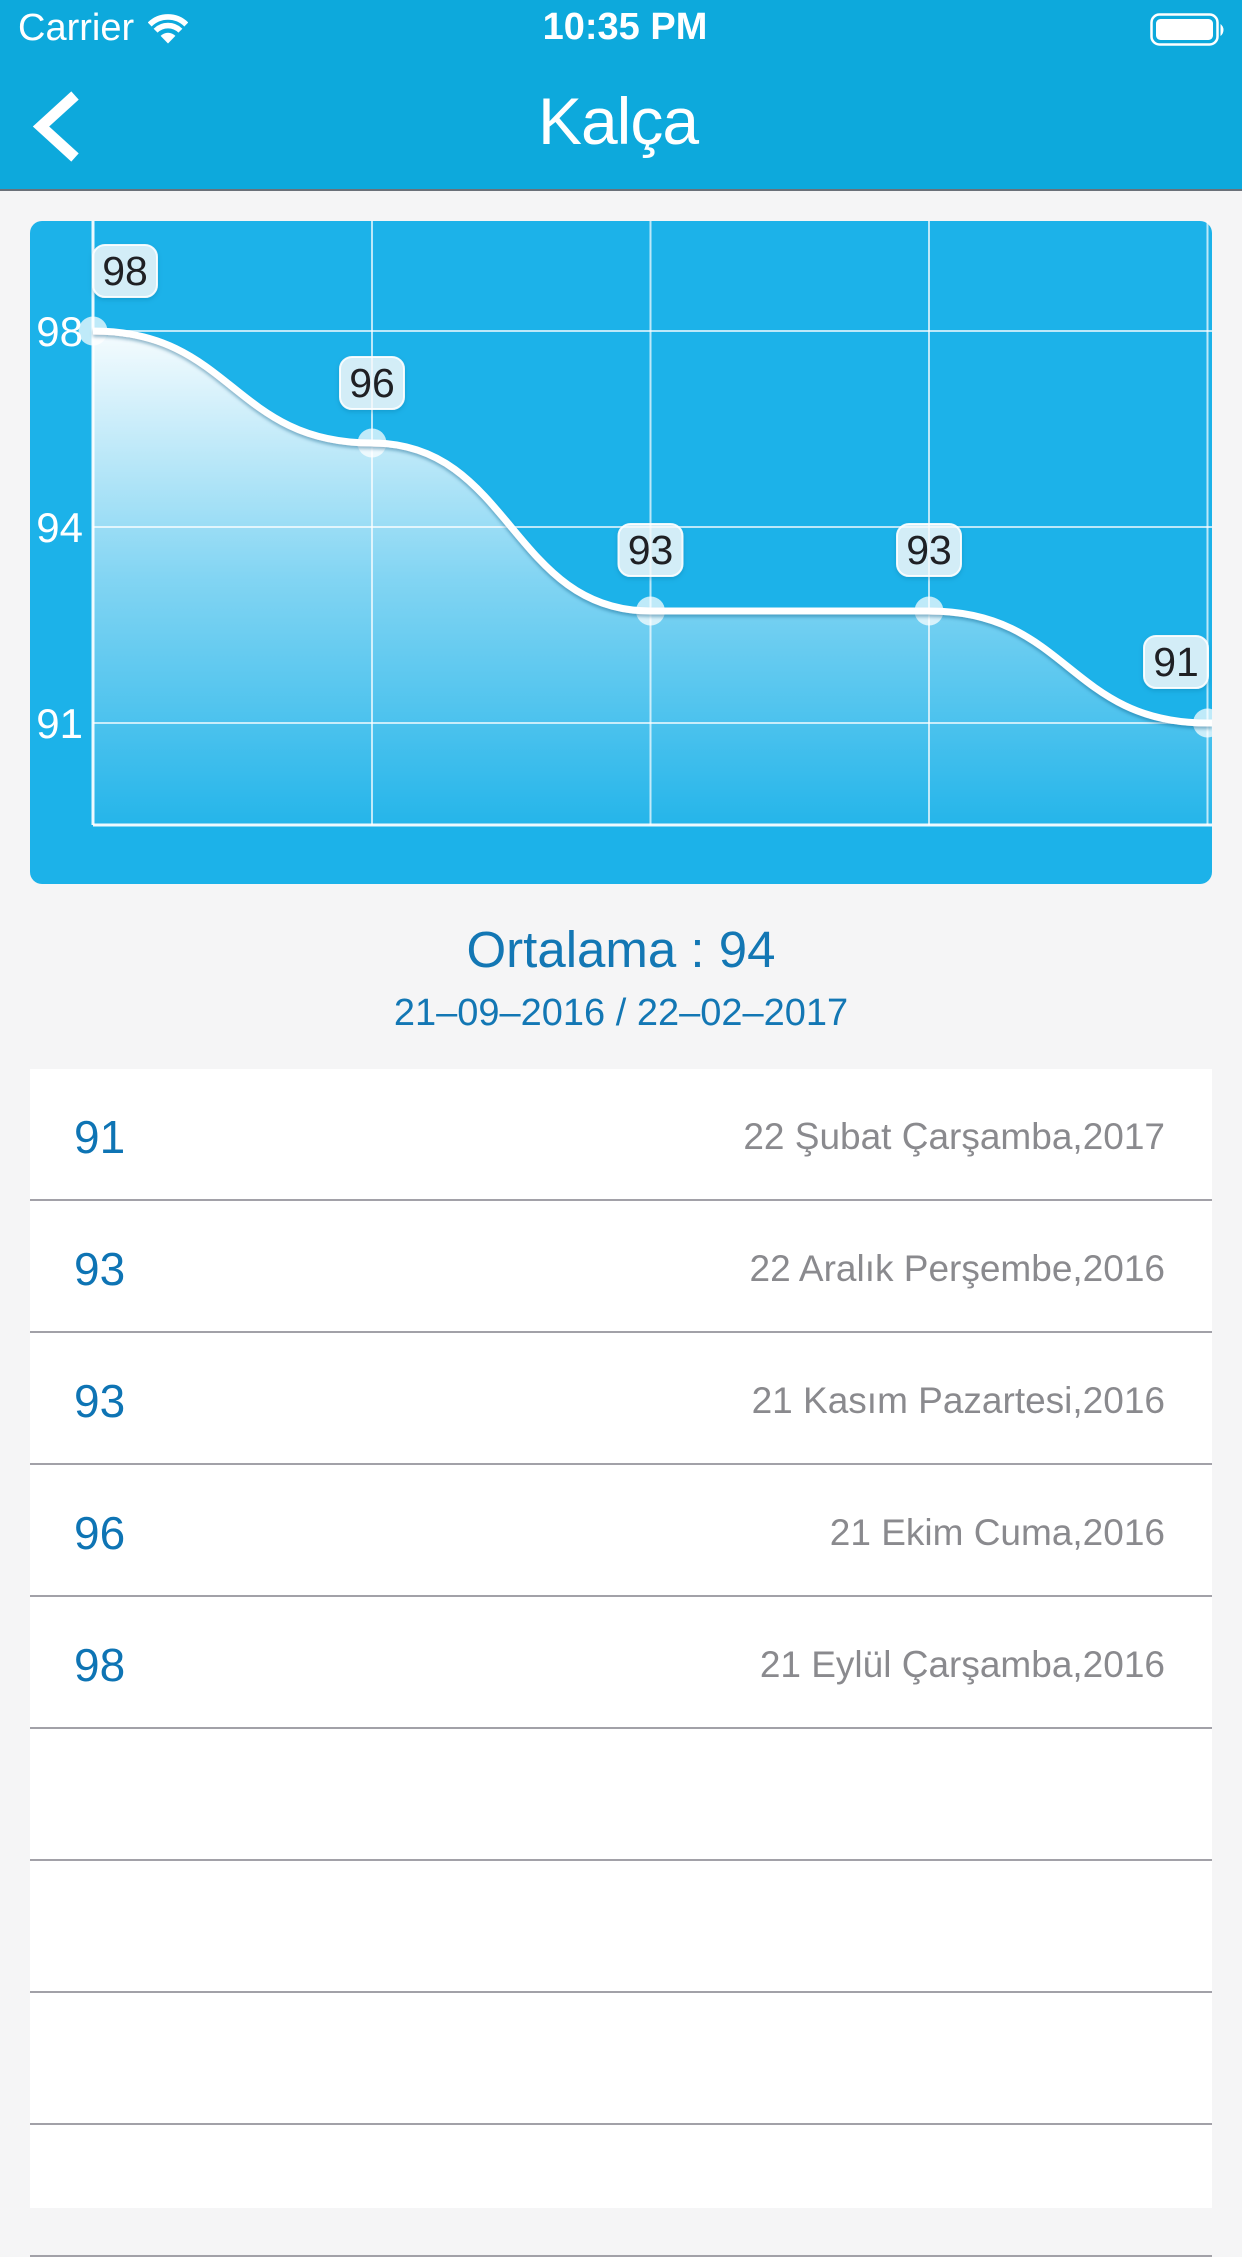  Describe the element at coordinates (372, 383) in the screenshot. I see `svg-text: 96` at that location.